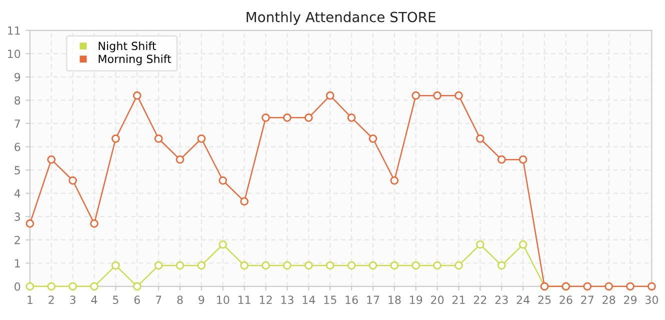 The width and height of the screenshot is (665, 320). What do you see at coordinates (394, 300) in the screenshot?
I see `x-tick-label: 18` at bounding box center [394, 300].